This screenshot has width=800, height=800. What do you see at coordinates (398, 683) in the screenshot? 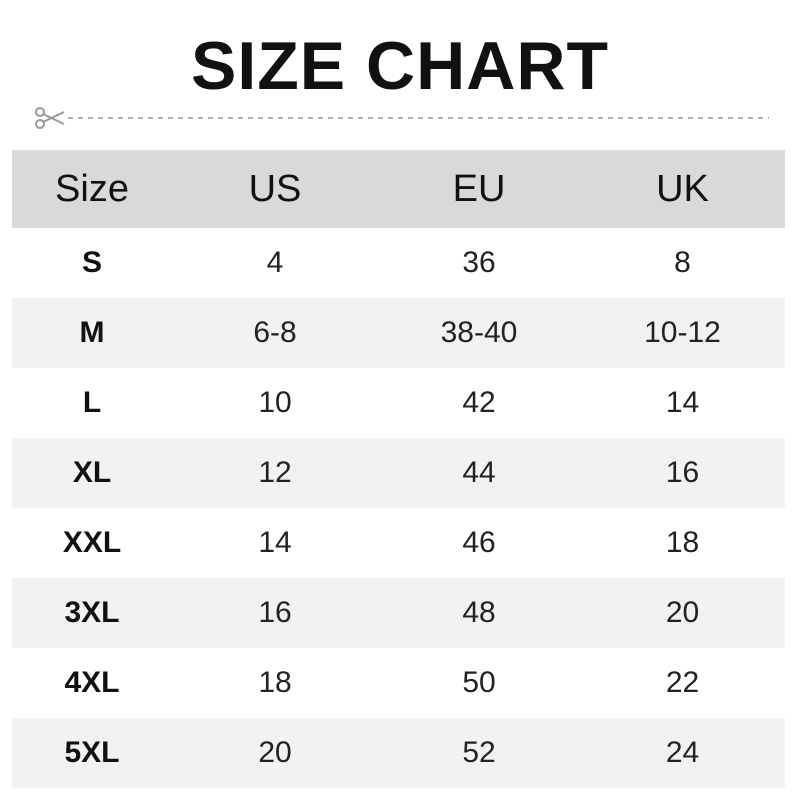
I see `table-row: 4XL 18 50 22` at bounding box center [398, 683].